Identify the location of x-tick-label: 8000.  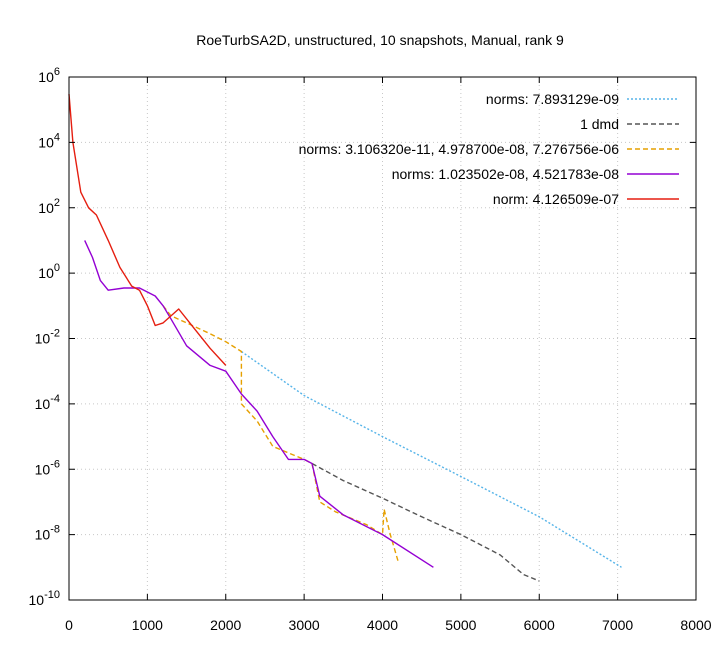
(695, 625).